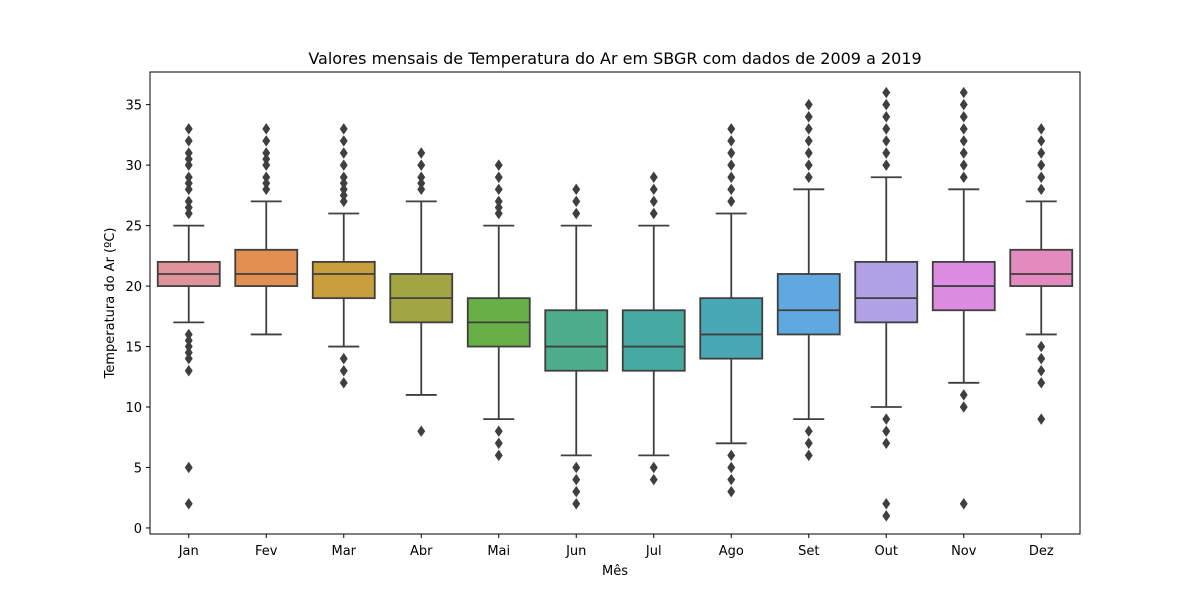 The width and height of the screenshot is (1200, 604). Describe the element at coordinates (110, 304) in the screenshot. I see `y-axis-label: Temperatura do Ar (ºC)` at that location.